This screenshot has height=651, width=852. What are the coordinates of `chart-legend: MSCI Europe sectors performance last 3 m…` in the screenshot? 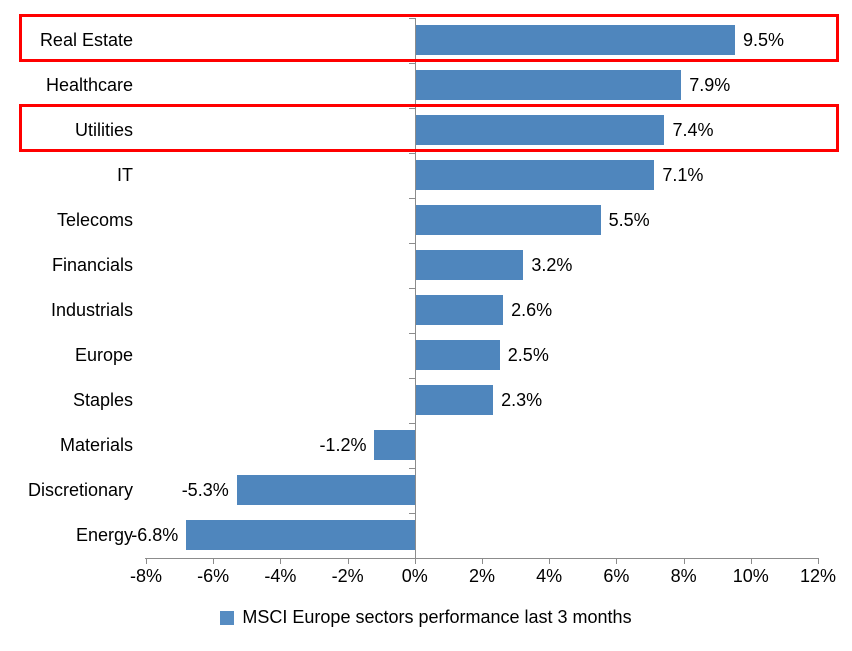 It's located at (426, 617).